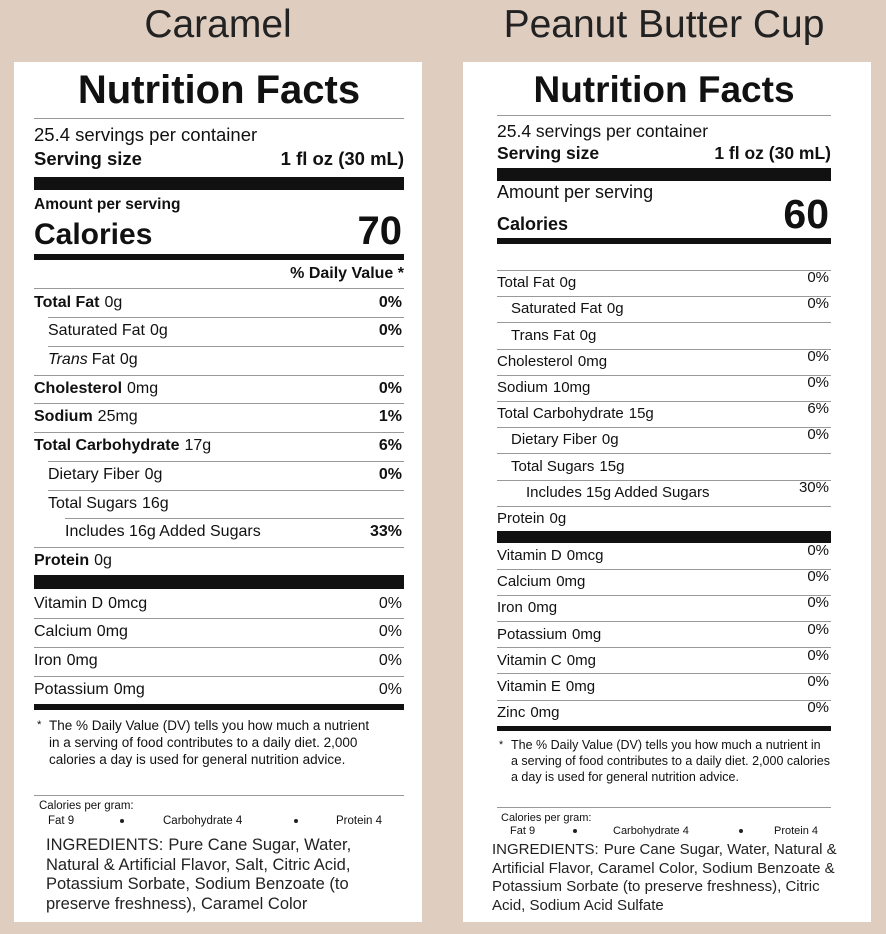  Describe the element at coordinates (567, 467) in the screenshot. I see `nutrient-row: Total Sugars 15g` at that location.